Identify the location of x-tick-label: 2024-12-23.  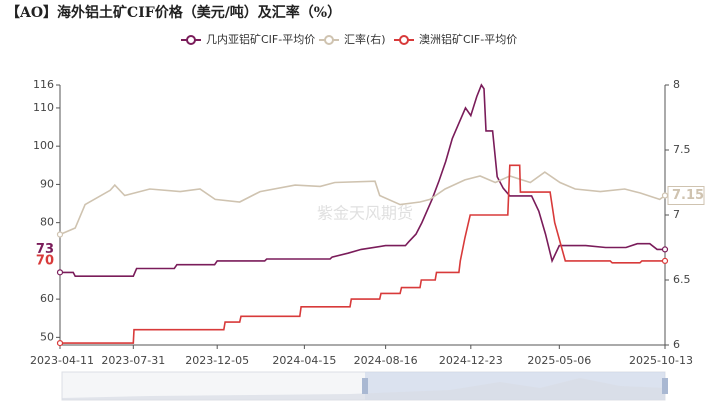
(471, 360).